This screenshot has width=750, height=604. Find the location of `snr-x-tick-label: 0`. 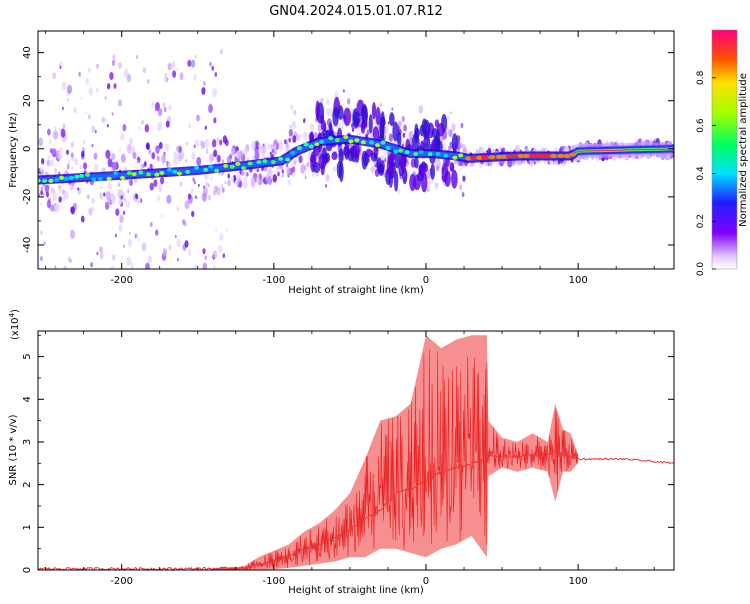

snr-x-tick-label: 0 is located at coordinates (426, 581).